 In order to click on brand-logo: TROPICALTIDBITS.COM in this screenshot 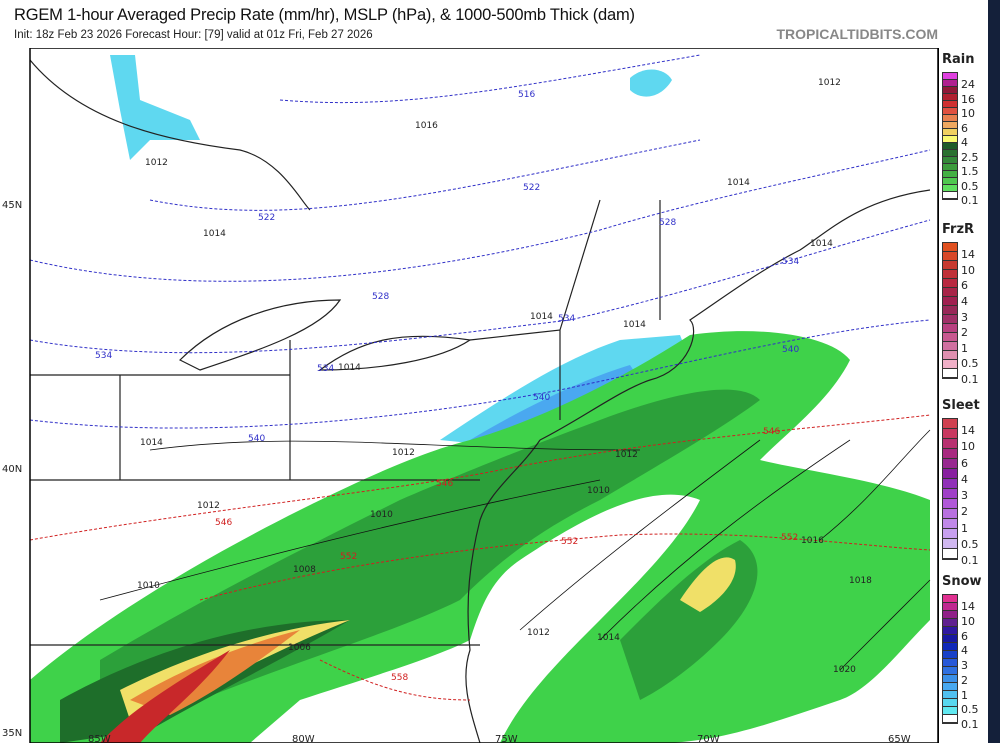, I will do `click(857, 34)`.